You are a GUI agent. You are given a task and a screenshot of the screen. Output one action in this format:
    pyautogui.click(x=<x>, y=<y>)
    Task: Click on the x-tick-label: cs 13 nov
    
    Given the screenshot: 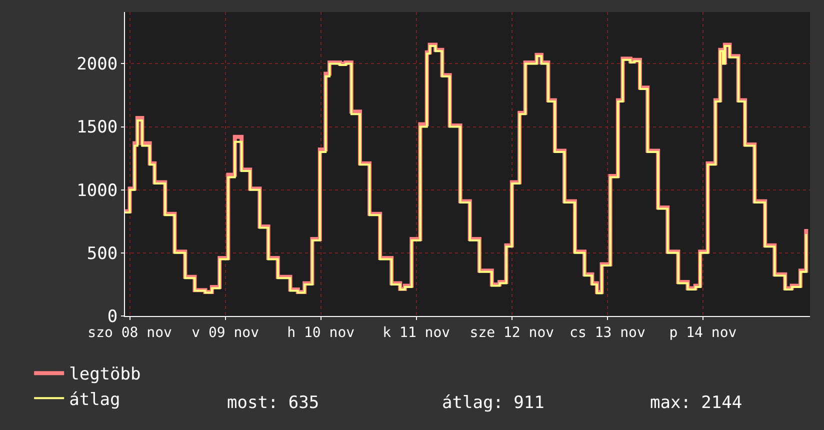 What is the action you would take?
    pyautogui.click(x=608, y=332)
    